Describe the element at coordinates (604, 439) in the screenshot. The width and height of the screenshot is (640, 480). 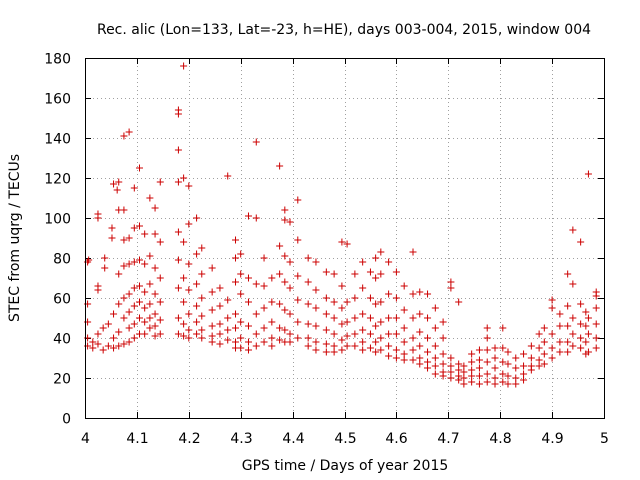
I see `x-tick-label: 5` at that location.